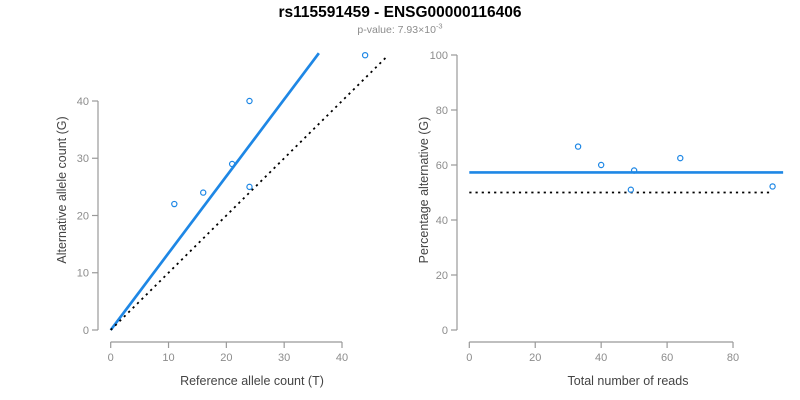 Image resolution: width=800 pixels, height=400 pixels. Describe the element at coordinates (628, 381) in the screenshot. I see `x-axis-title: Total number of reads` at that location.